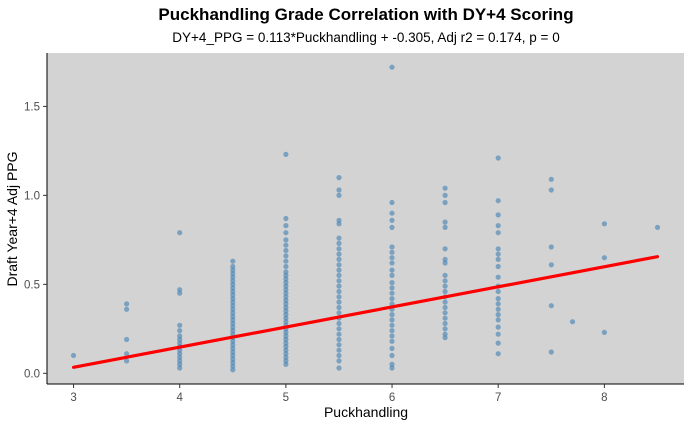 The height and width of the screenshot is (426, 690). What do you see at coordinates (604, 398) in the screenshot?
I see `x-tick-label: 8` at bounding box center [604, 398].